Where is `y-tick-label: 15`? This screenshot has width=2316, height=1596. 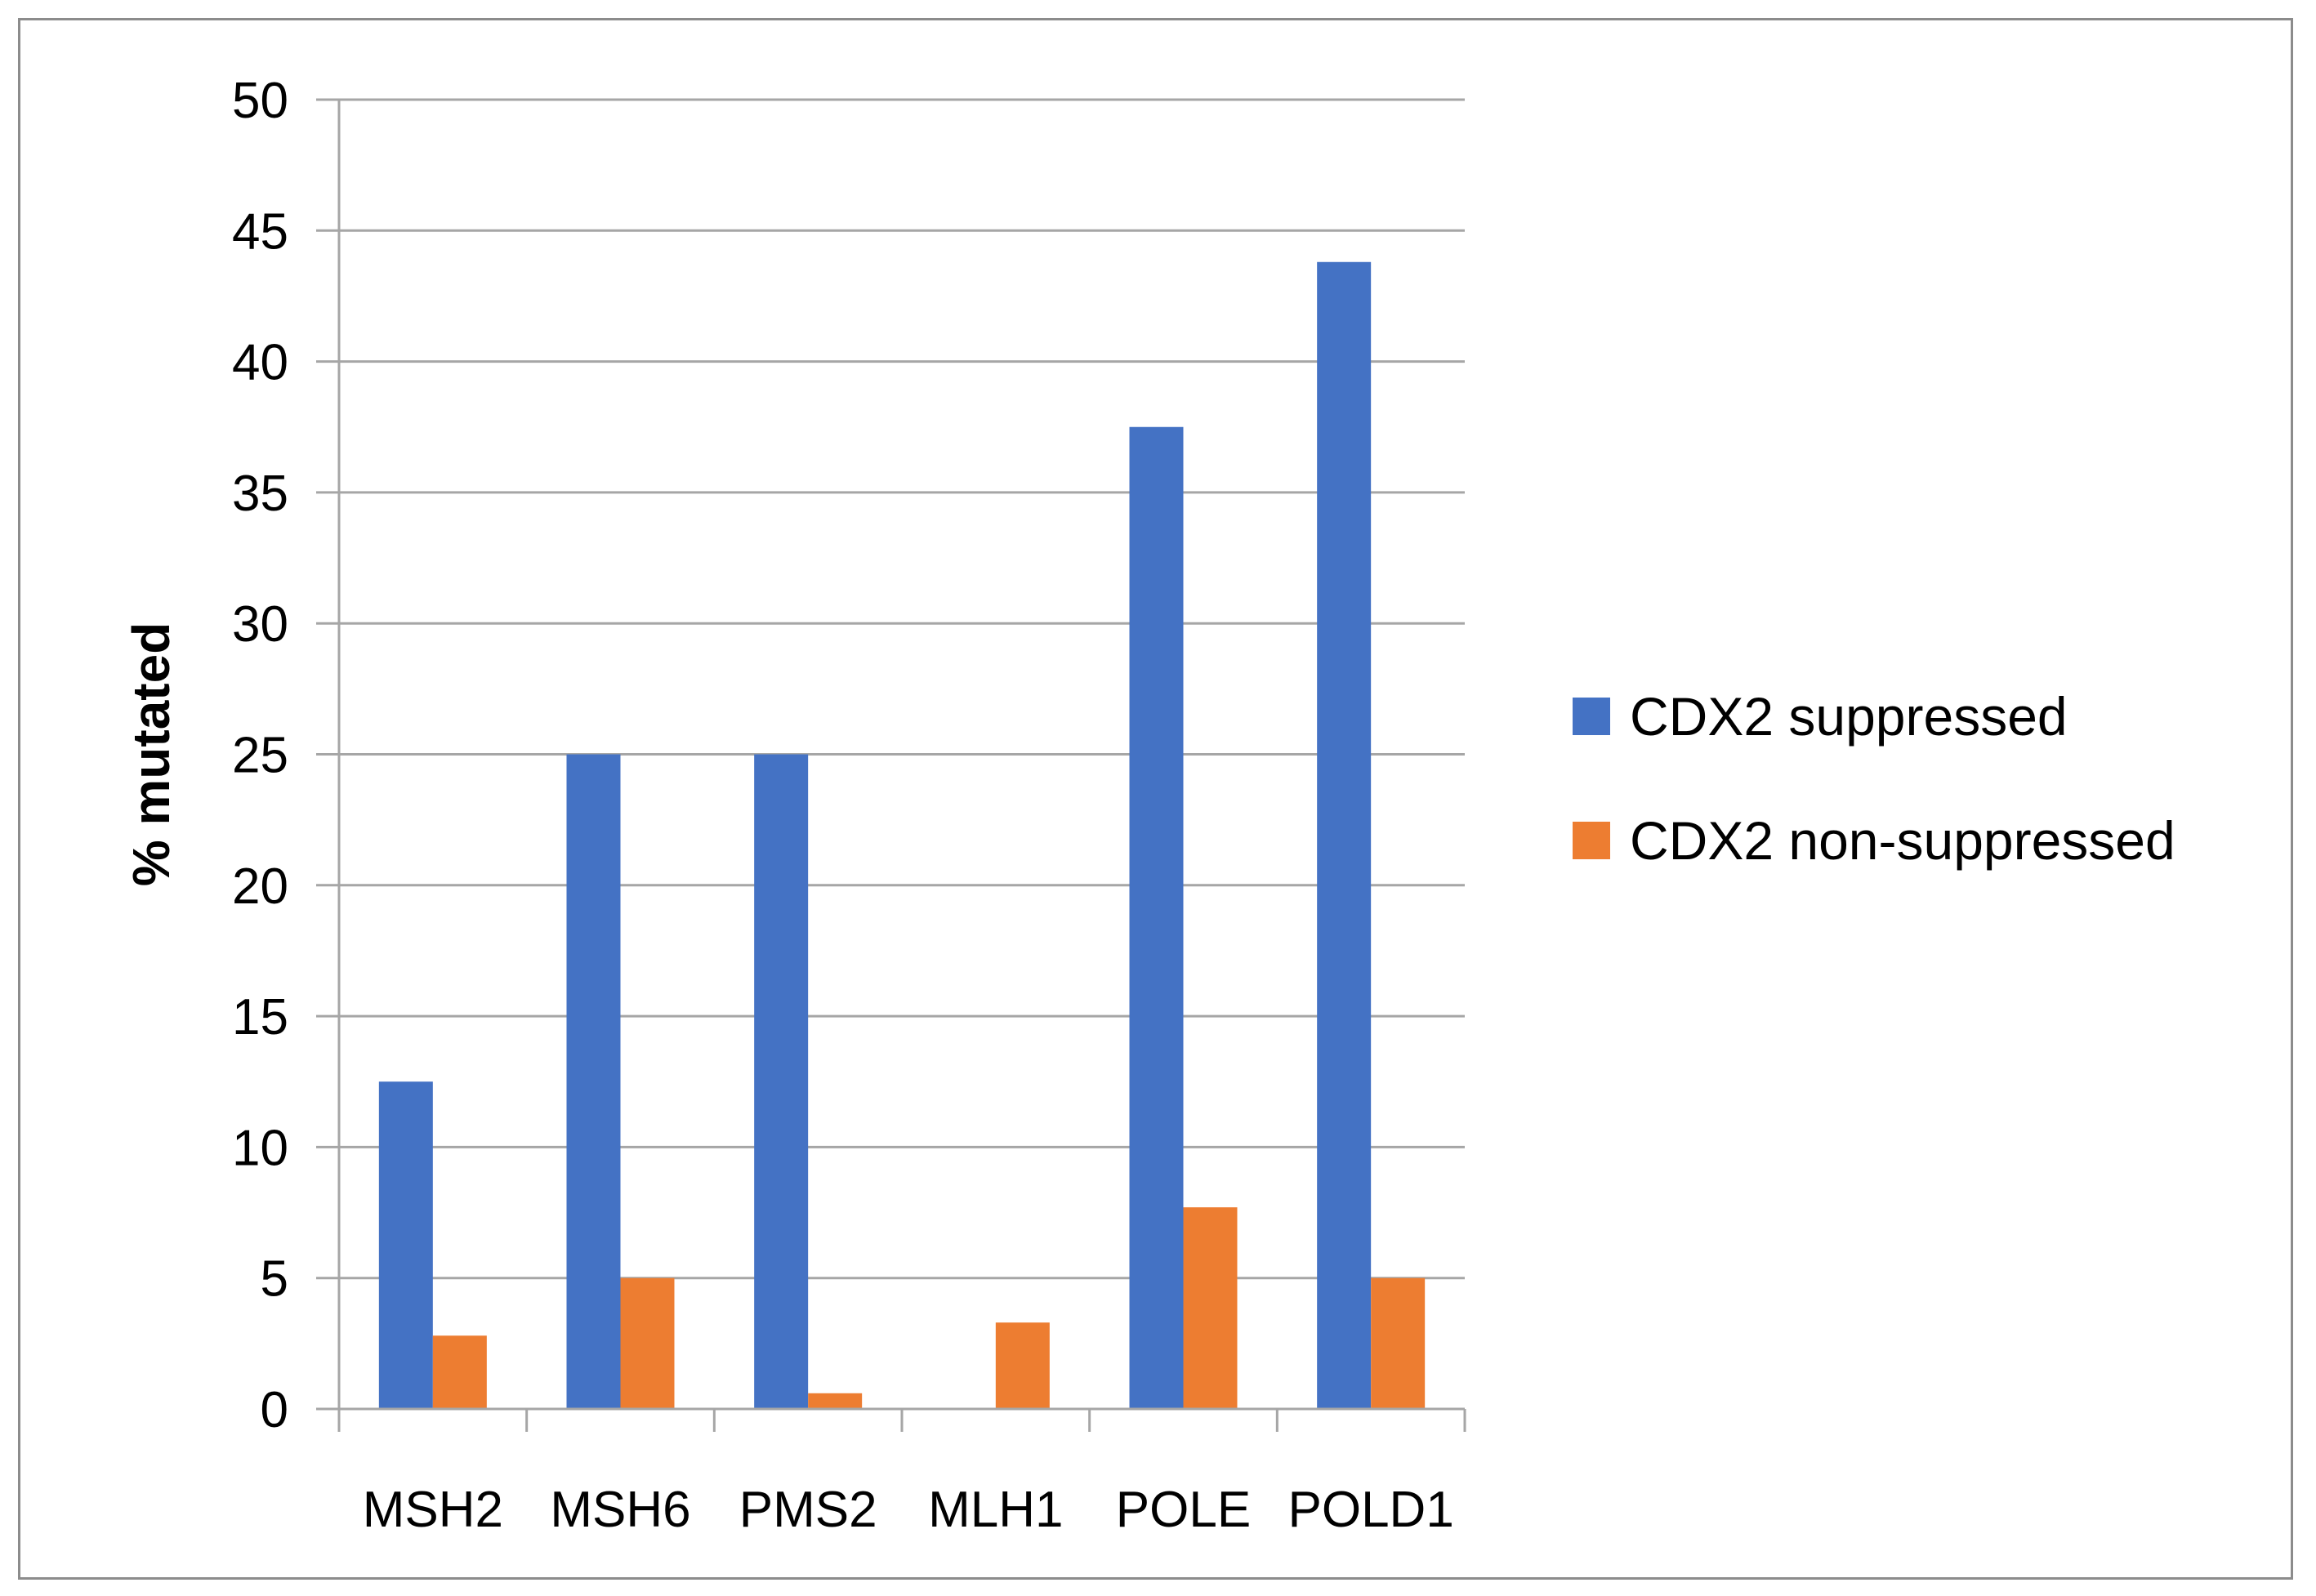 y-tick-label: 15 is located at coordinates (260, 1017).